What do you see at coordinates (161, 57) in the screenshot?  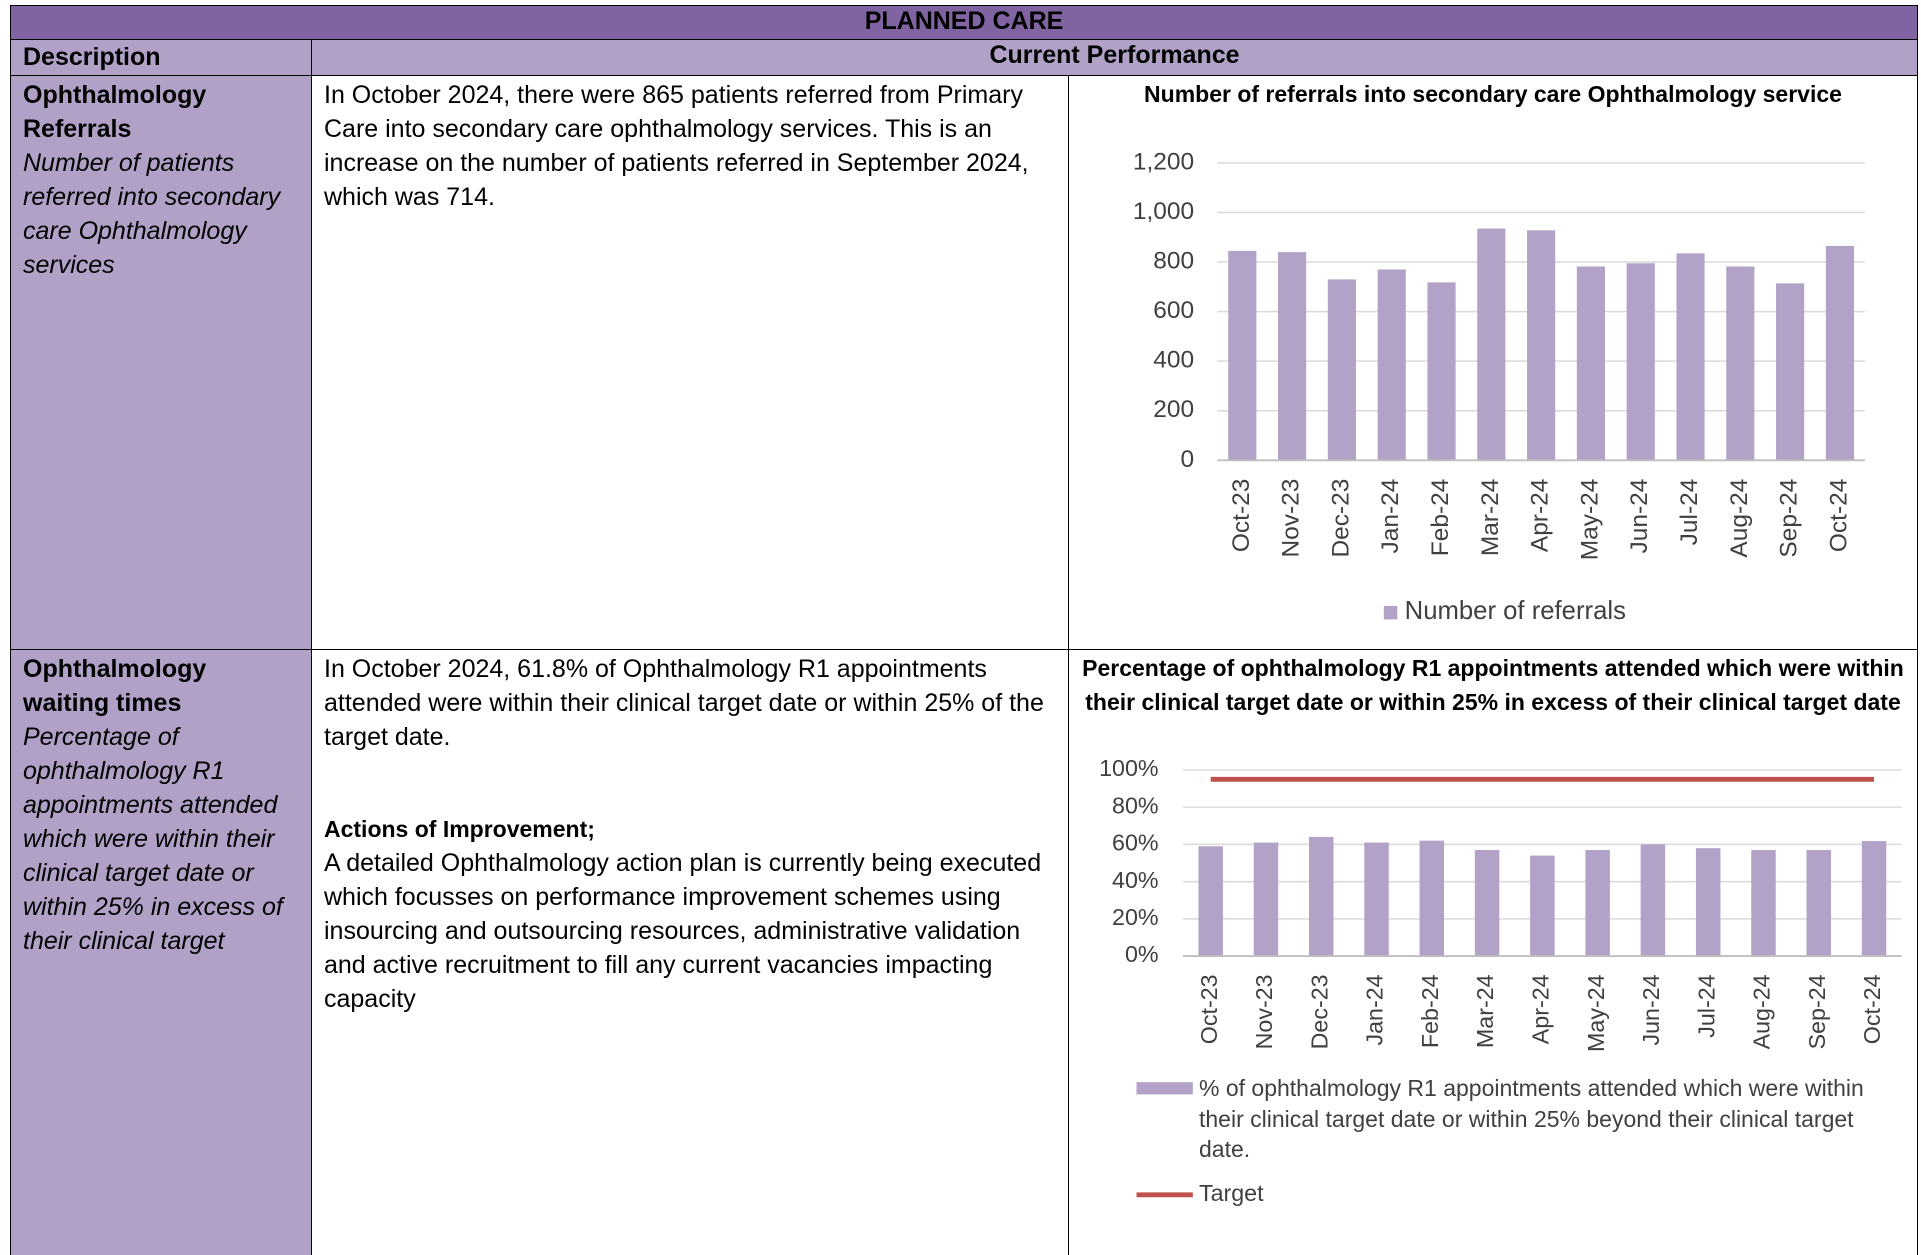 I see `column-header: Description` at bounding box center [161, 57].